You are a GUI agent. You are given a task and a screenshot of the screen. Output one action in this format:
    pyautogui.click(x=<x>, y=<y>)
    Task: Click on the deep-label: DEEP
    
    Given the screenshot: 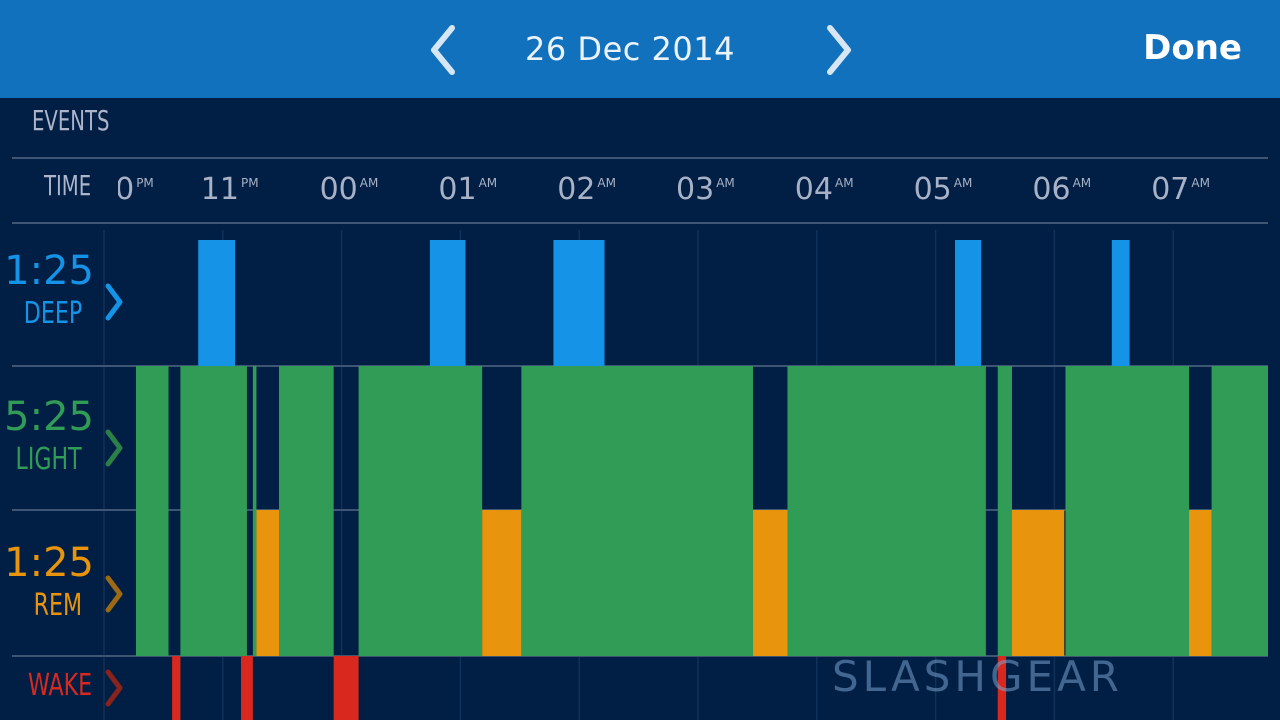 What is the action you would take?
    pyautogui.click(x=52, y=313)
    